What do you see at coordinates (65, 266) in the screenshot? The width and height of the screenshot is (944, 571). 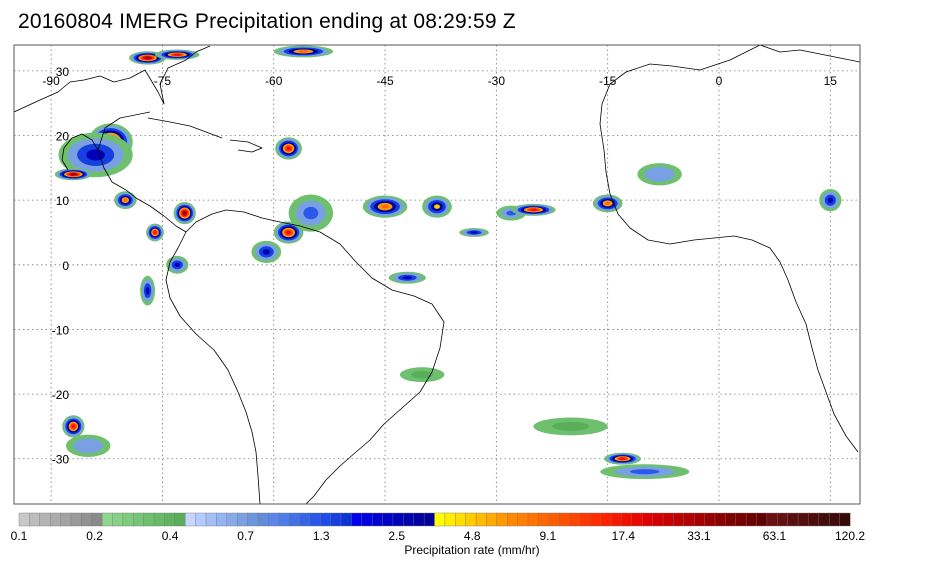 I see `latitude-label: 0` at bounding box center [65, 266].